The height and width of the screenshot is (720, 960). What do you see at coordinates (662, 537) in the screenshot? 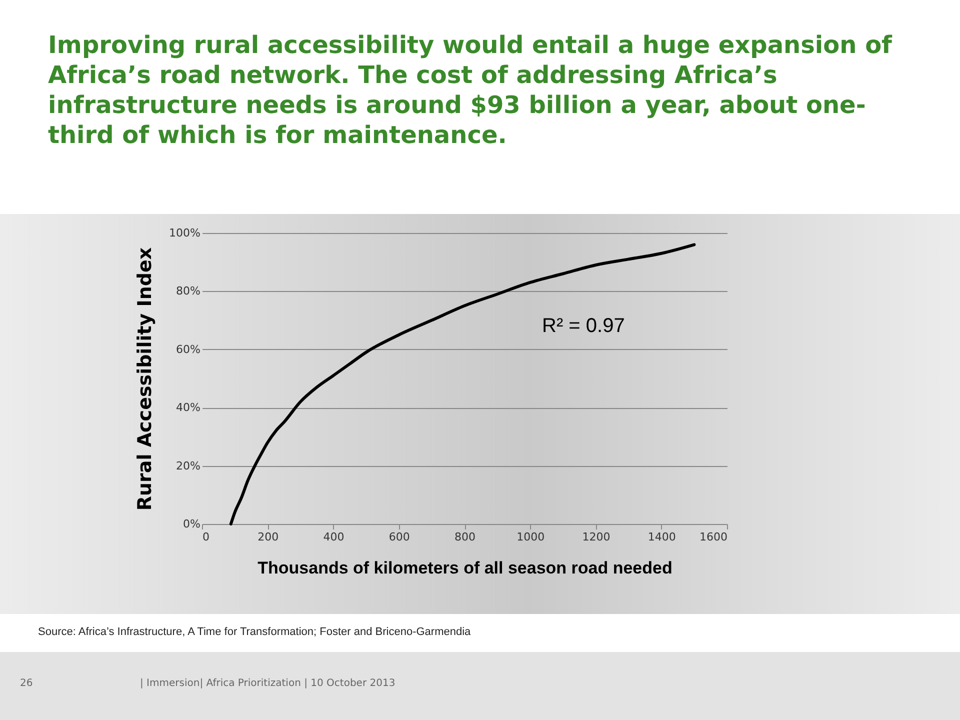
I see `x-tick-label: 1400` at bounding box center [662, 537].